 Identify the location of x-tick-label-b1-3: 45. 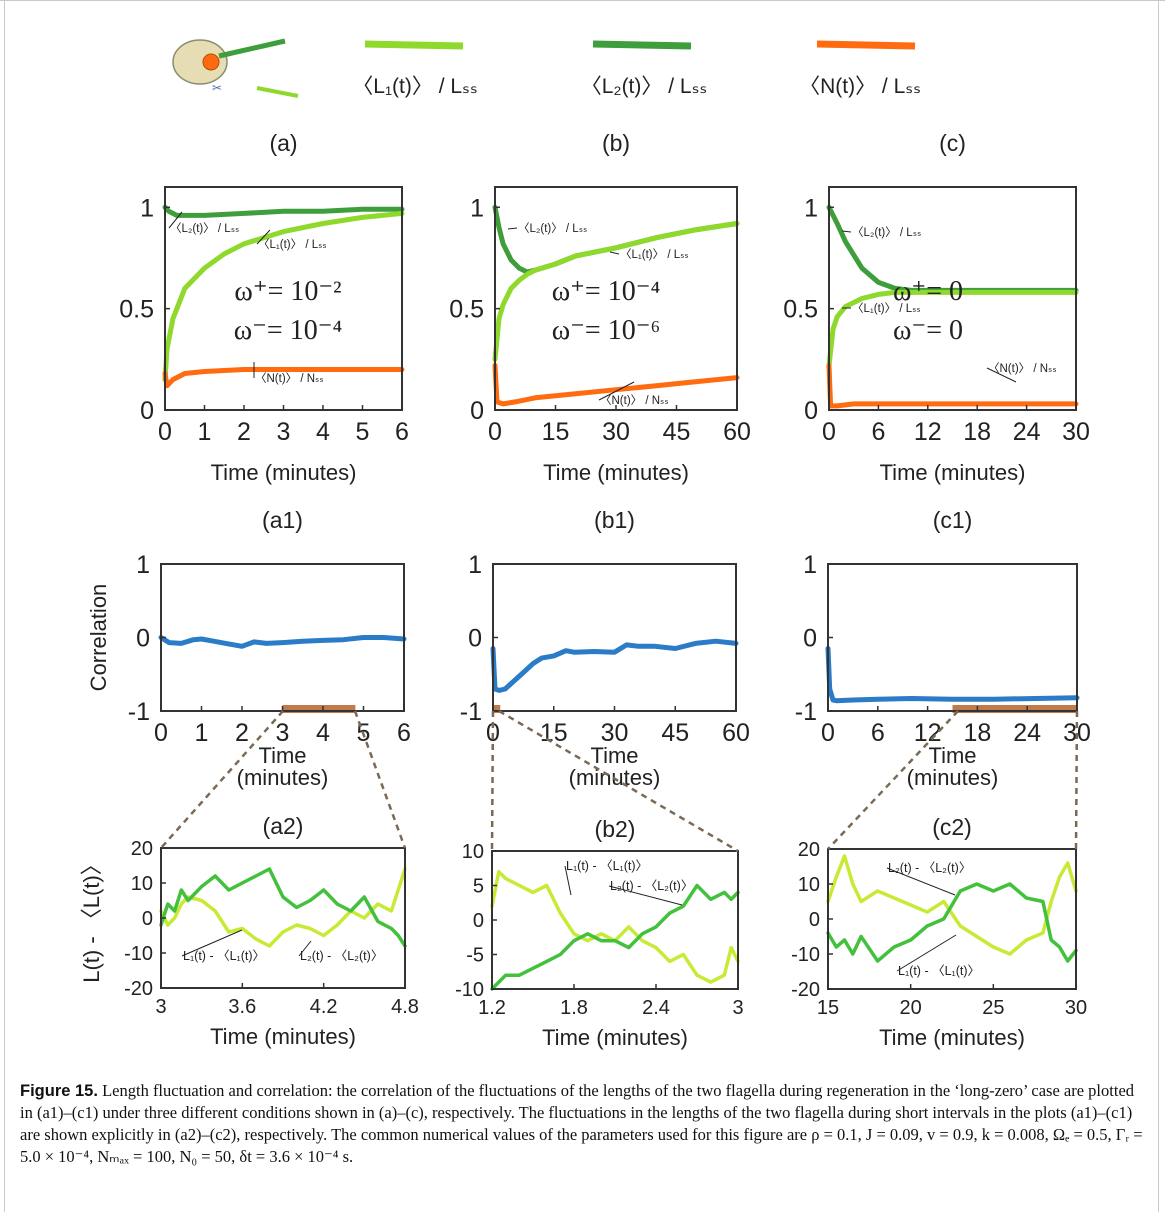
(675, 733).